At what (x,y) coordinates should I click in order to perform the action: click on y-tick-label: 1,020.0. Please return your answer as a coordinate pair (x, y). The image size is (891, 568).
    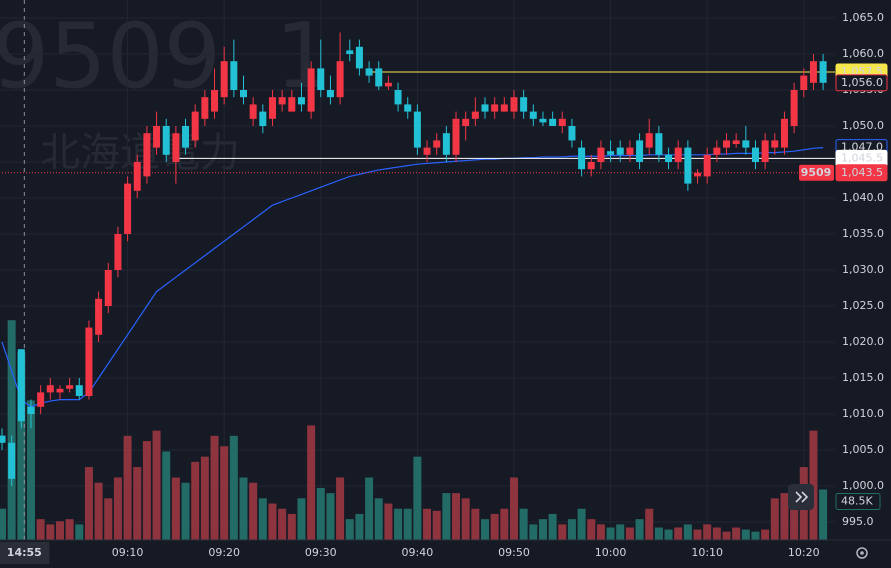
    Looking at the image, I should click on (863, 341).